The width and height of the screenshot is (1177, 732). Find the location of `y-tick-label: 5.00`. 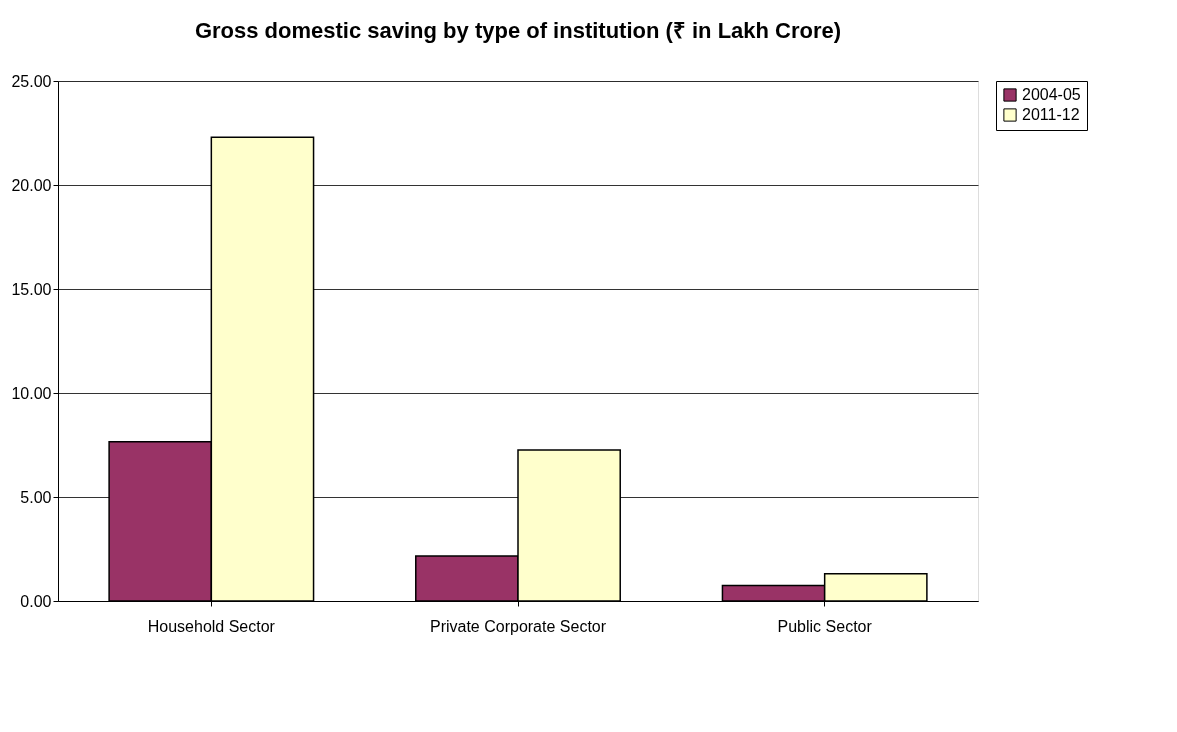

y-tick-label: 5.00 is located at coordinates (36, 497).